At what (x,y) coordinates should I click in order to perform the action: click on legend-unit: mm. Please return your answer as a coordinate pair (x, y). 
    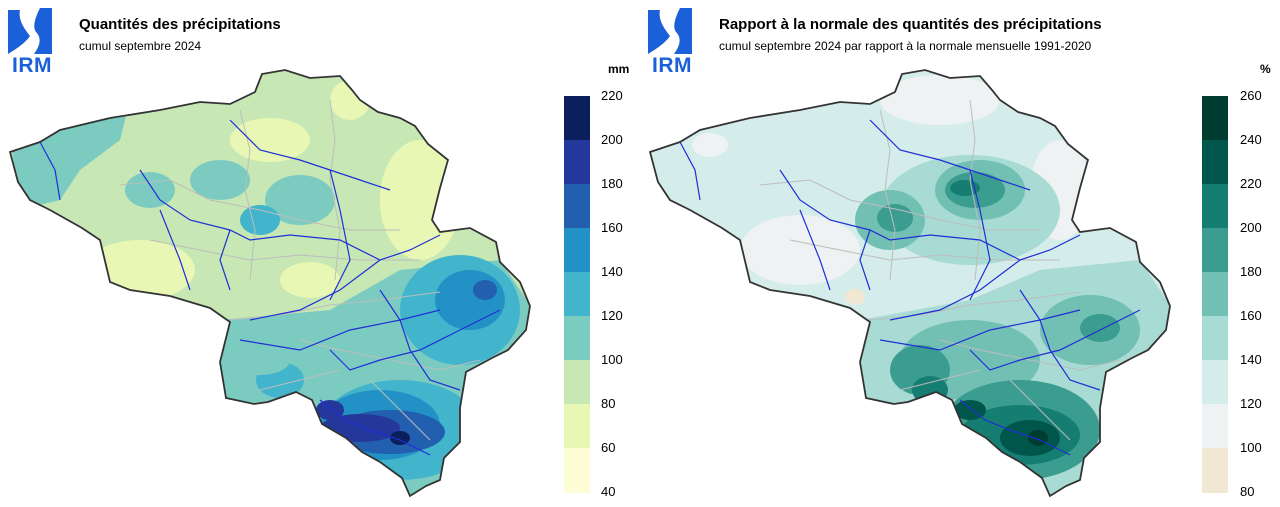
    Looking at the image, I should click on (619, 69).